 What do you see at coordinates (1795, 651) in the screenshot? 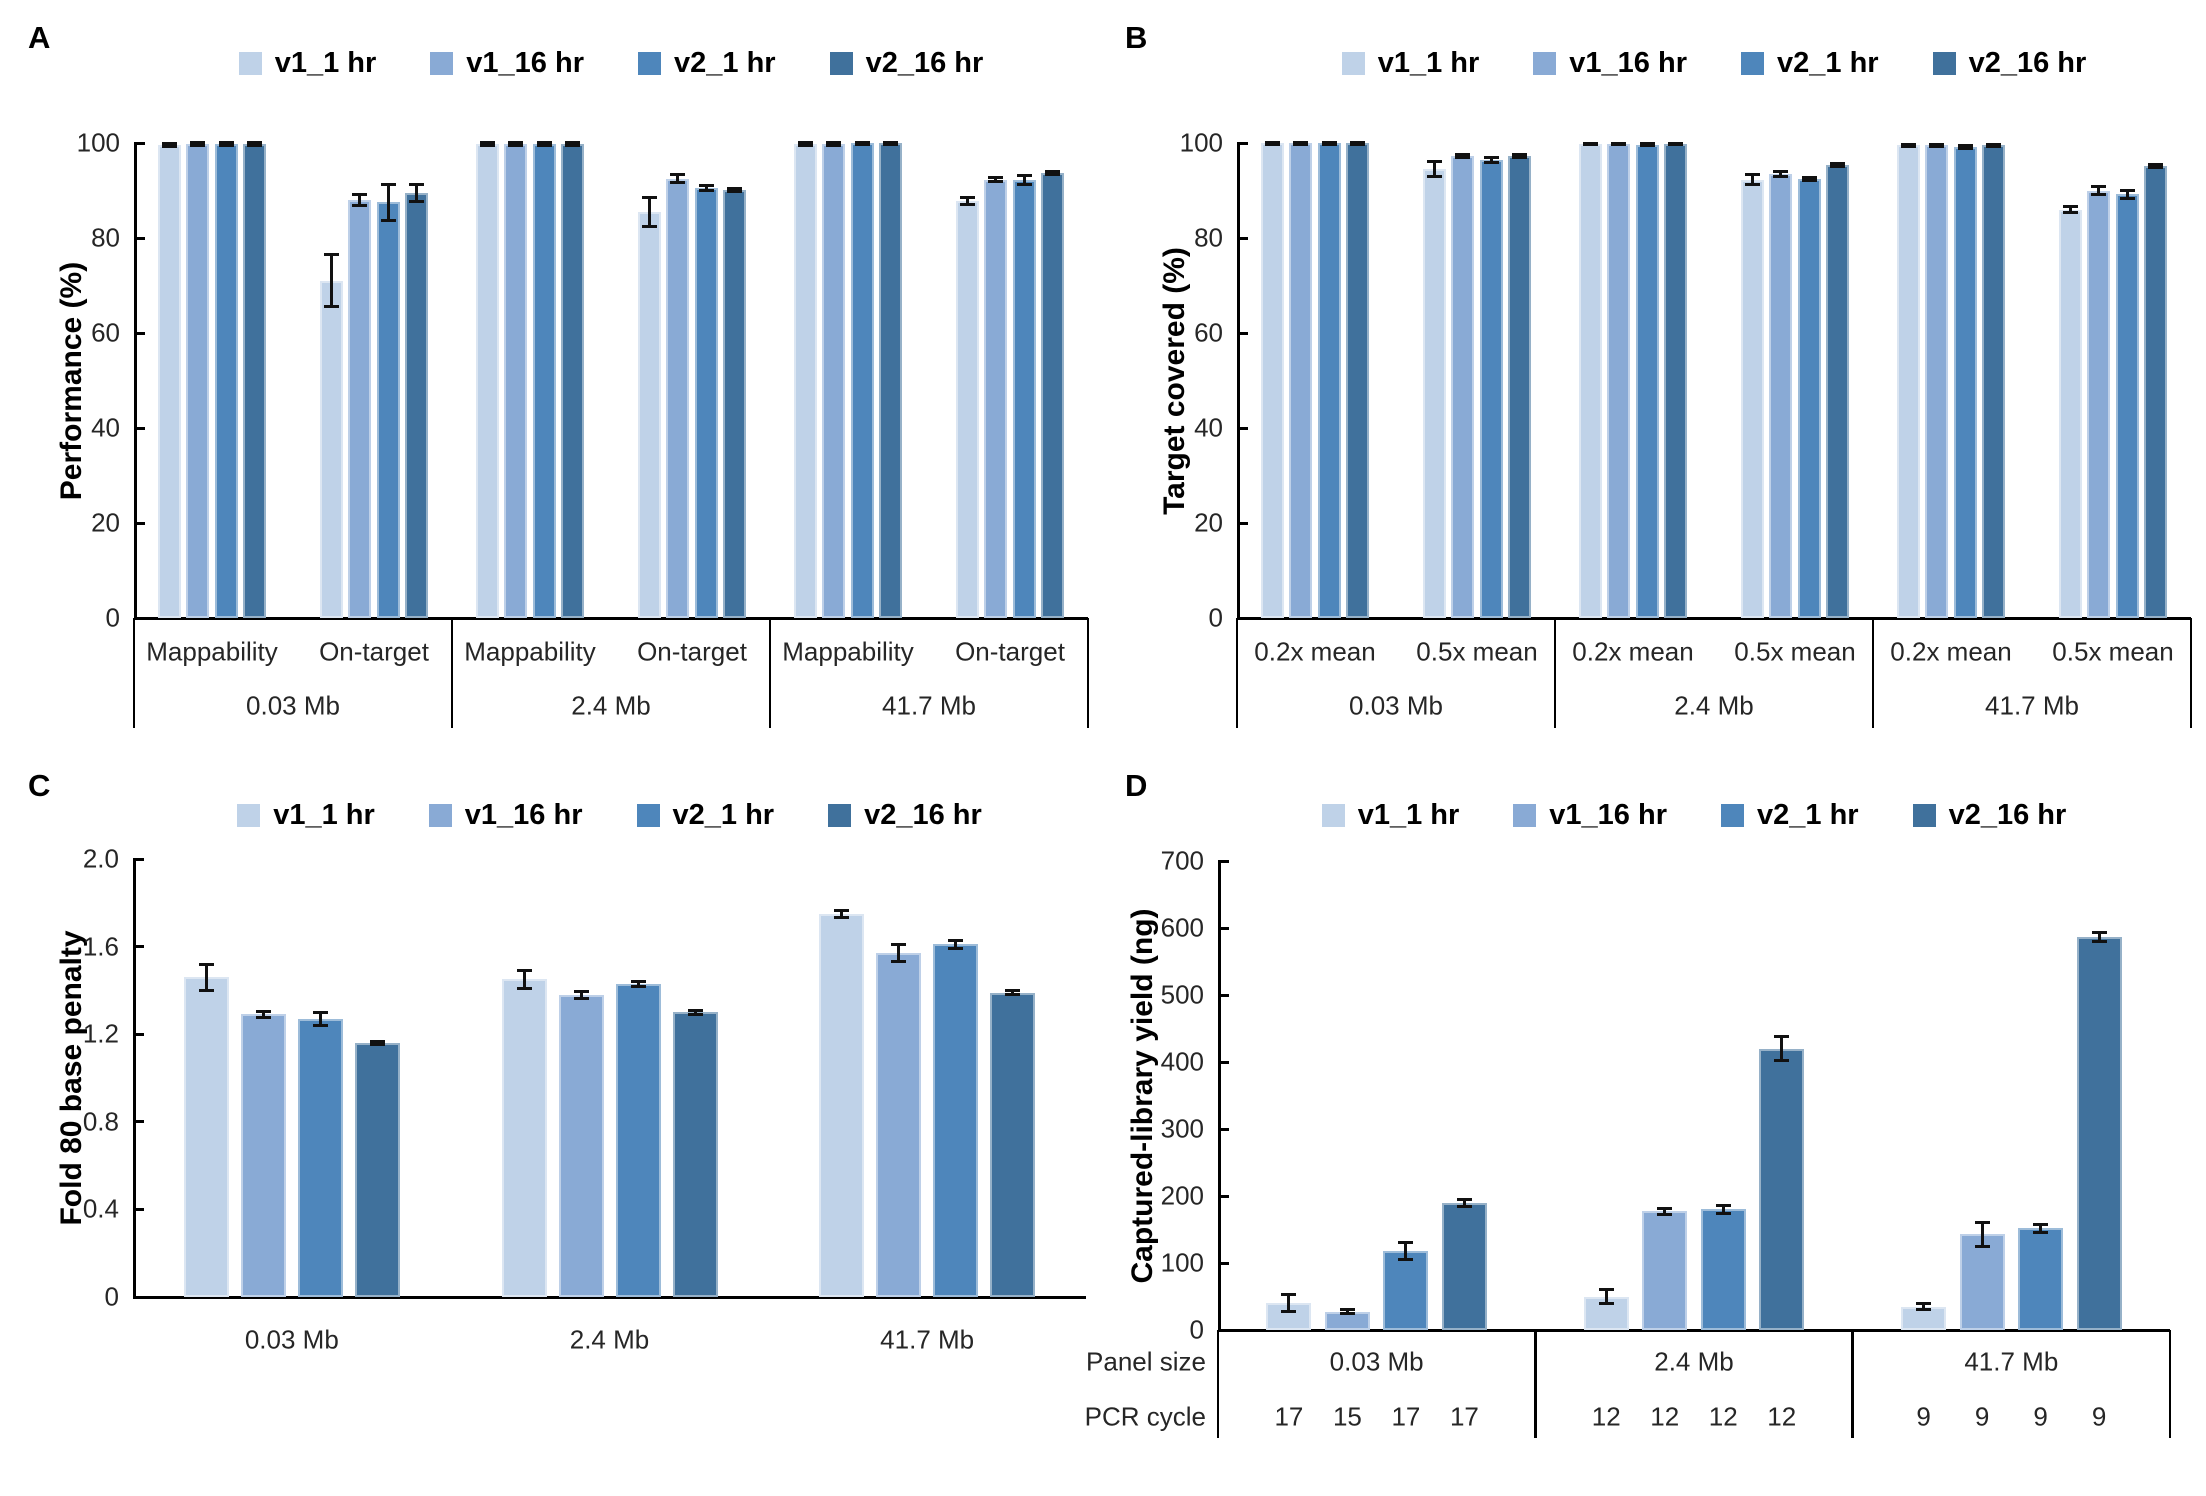
I see `subgroup-label: 0.5x mean` at bounding box center [1795, 651].